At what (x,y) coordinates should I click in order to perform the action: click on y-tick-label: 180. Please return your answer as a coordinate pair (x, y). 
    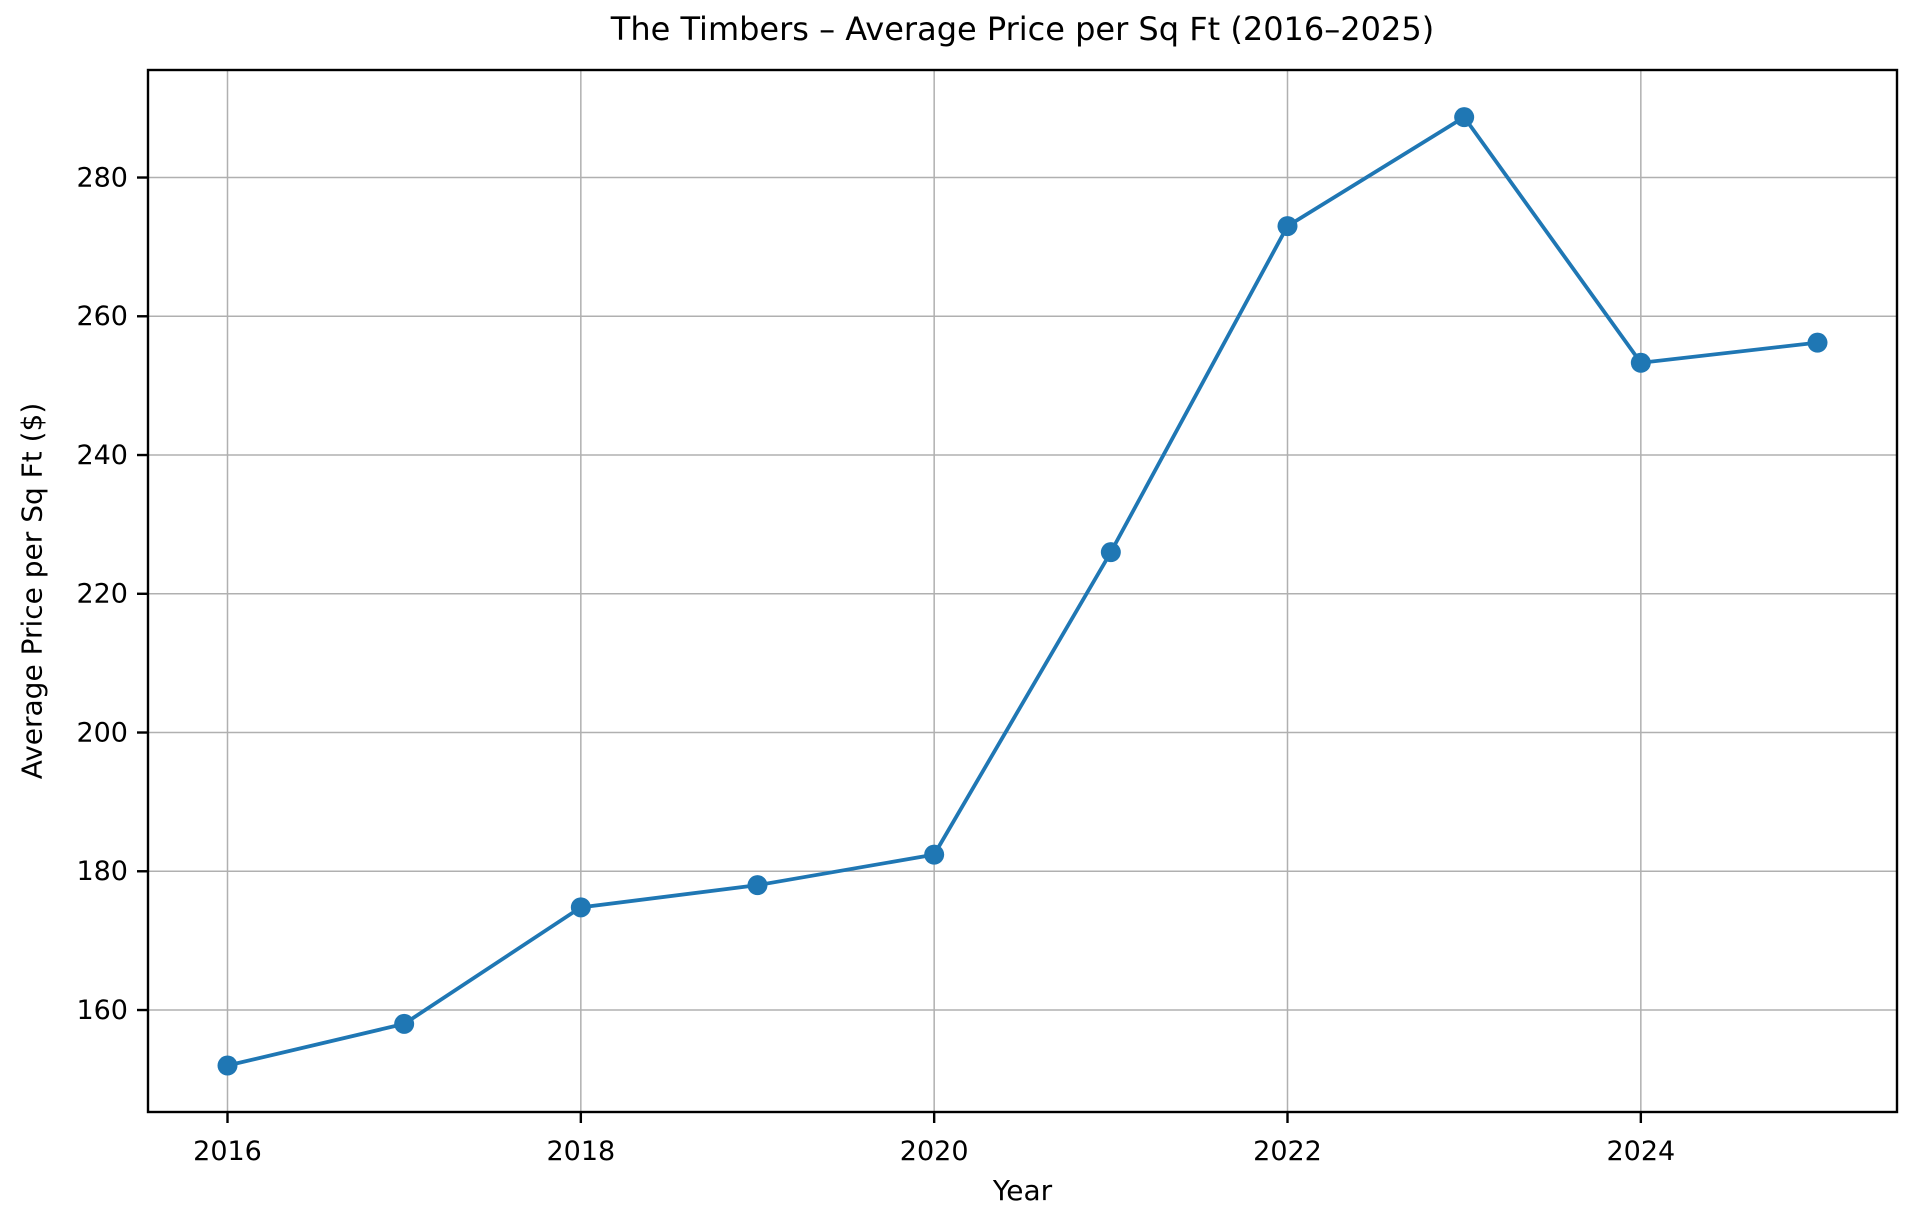
    Looking at the image, I should click on (102, 871).